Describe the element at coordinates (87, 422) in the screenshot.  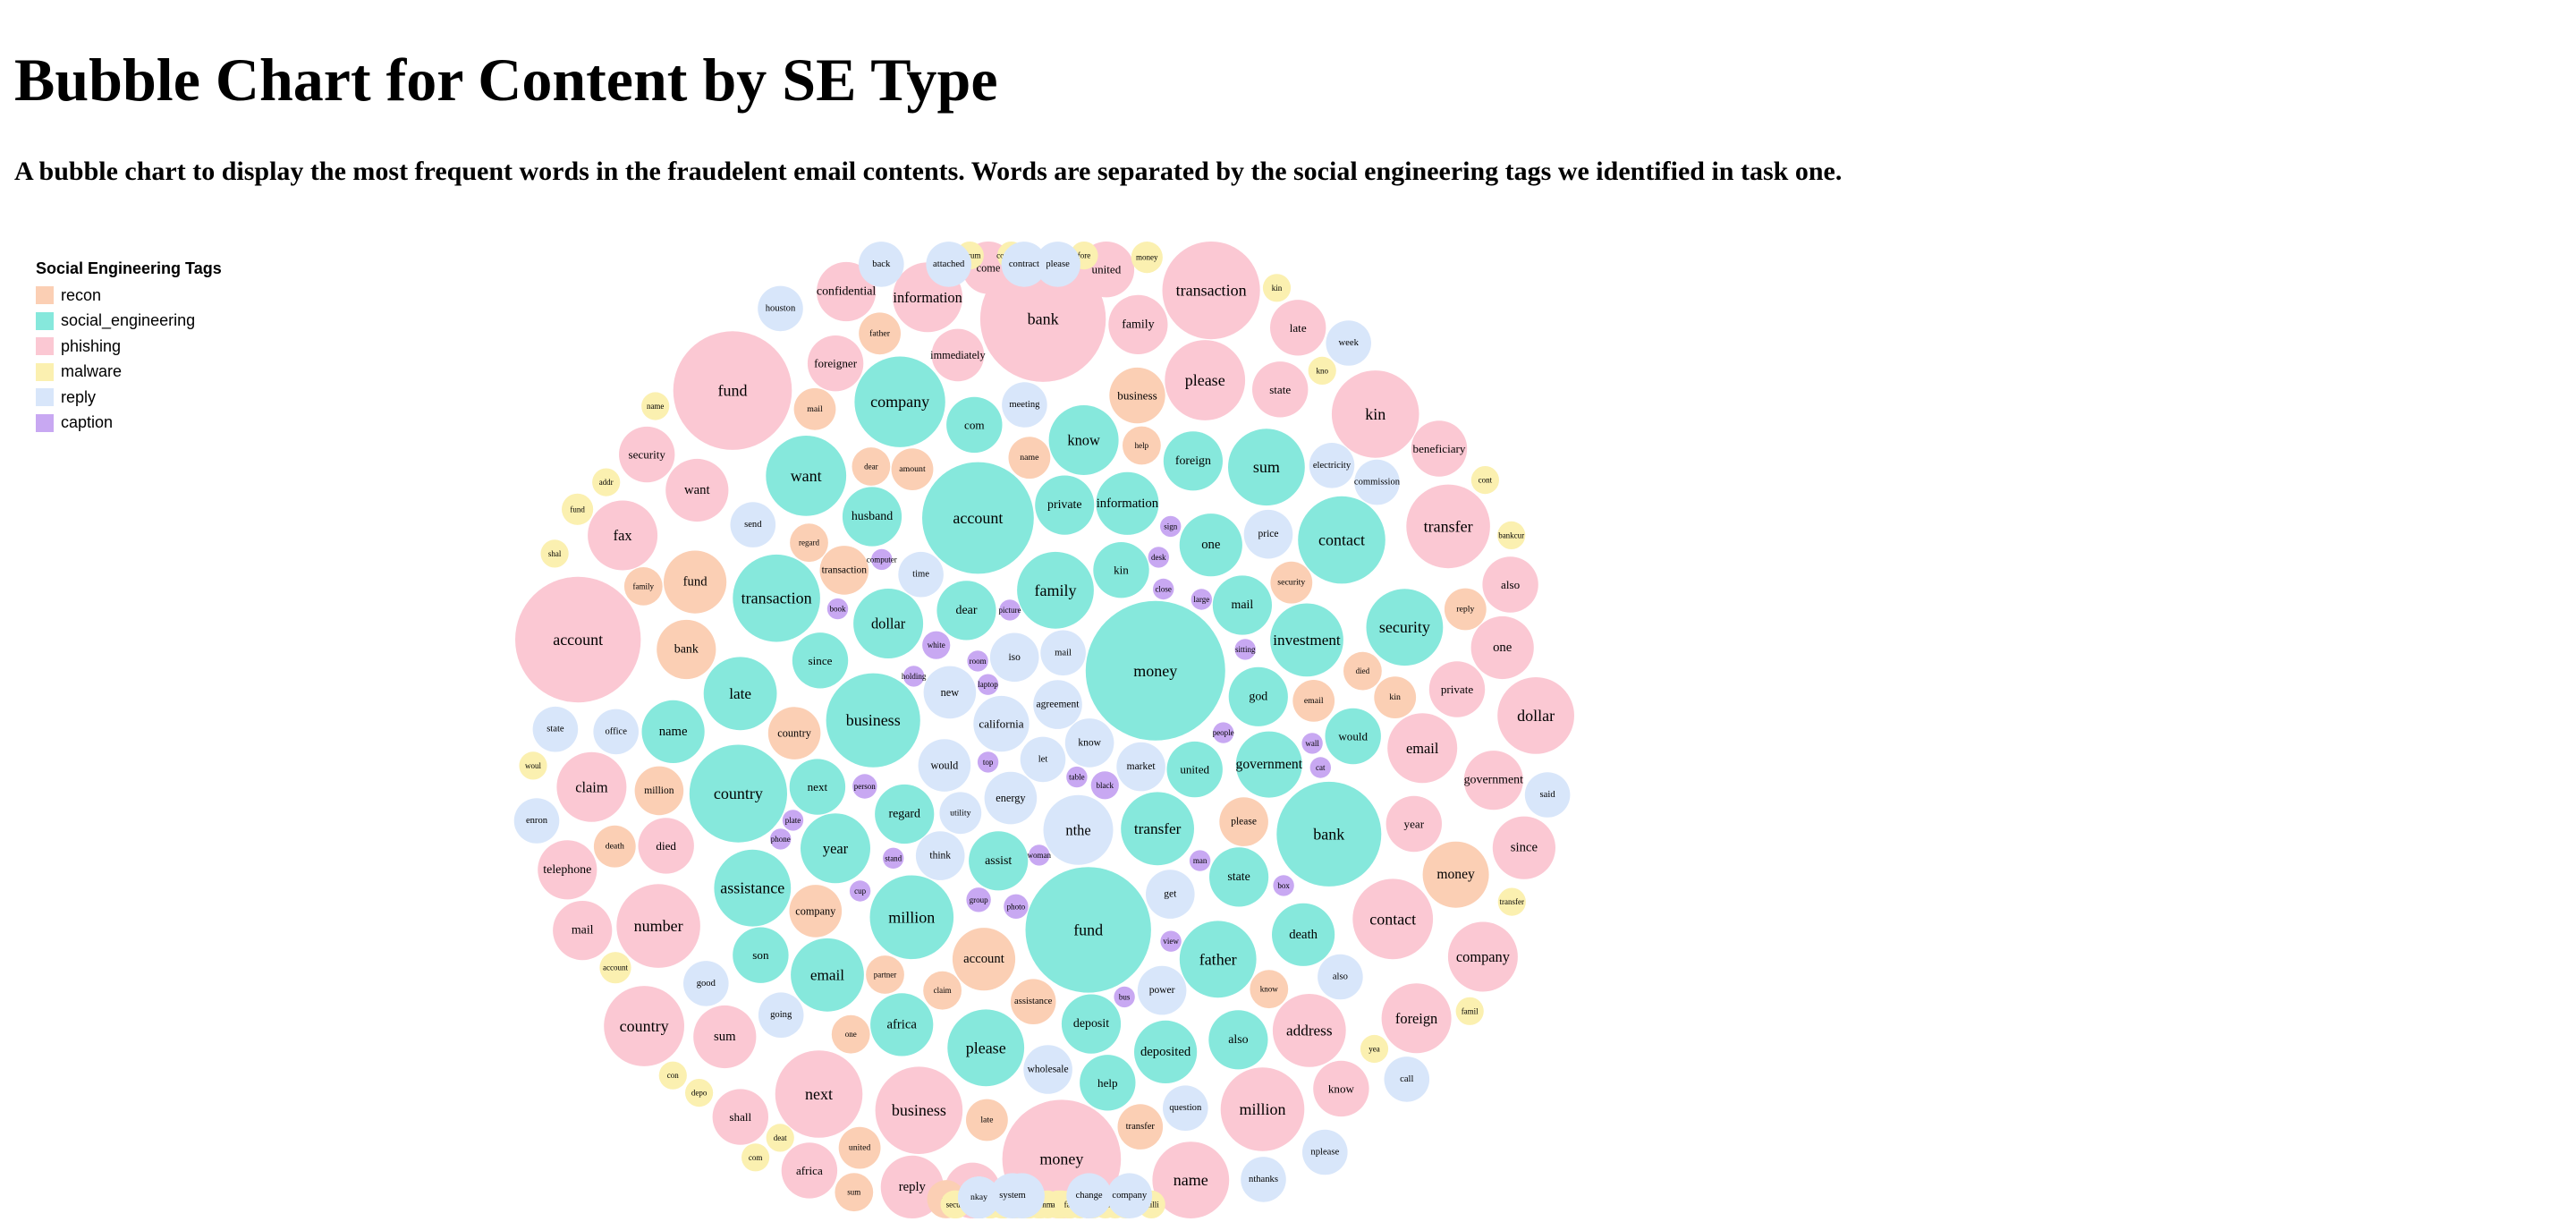
I see `legend-label: caption` at that location.